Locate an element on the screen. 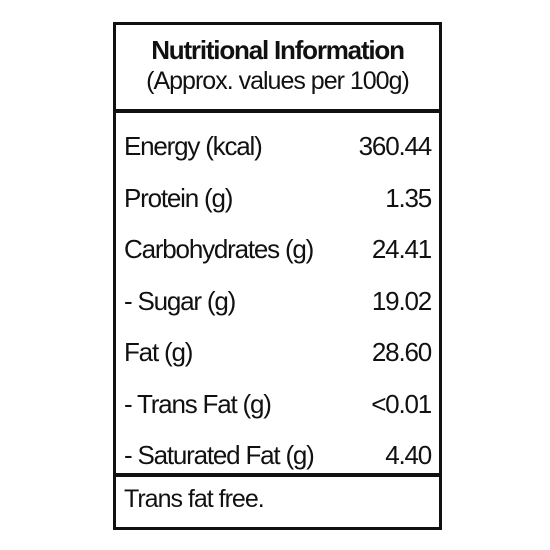 The width and height of the screenshot is (550, 550). title: Nutritional Information is located at coordinates (278, 50).